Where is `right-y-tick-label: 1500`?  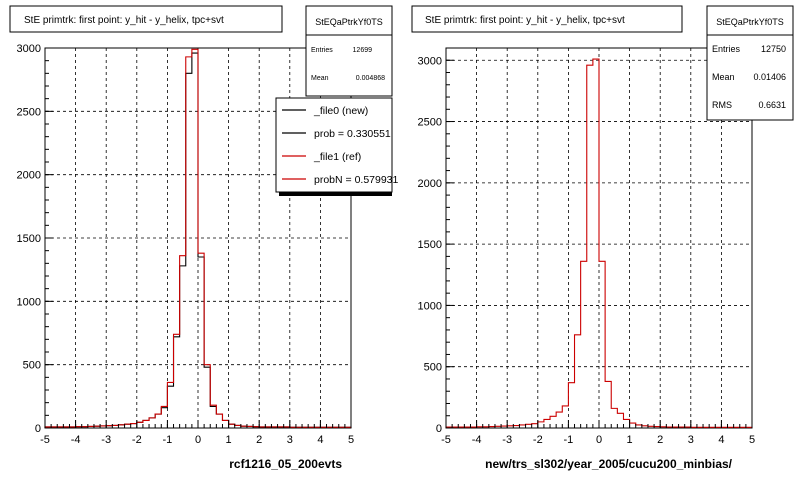
right-y-tick-label: 1500 is located at coordinates (430, 245).